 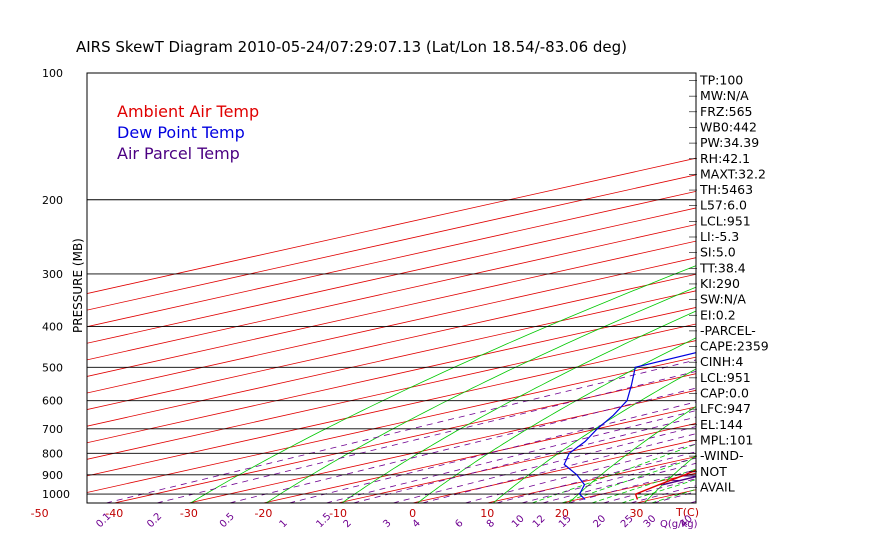 What do you see at coordinates (227, 520) in the screenshot?
I see `mixing-ratio-tick-label: 0.5` at bounding box center [227, 520].